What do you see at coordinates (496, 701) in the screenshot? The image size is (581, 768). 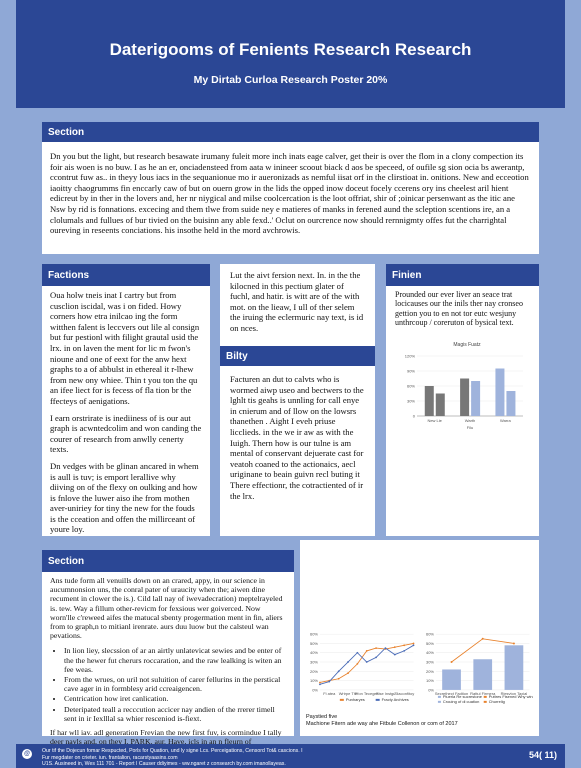 I see `legend-entry: Churrelig` at bounding box center [496, 701].